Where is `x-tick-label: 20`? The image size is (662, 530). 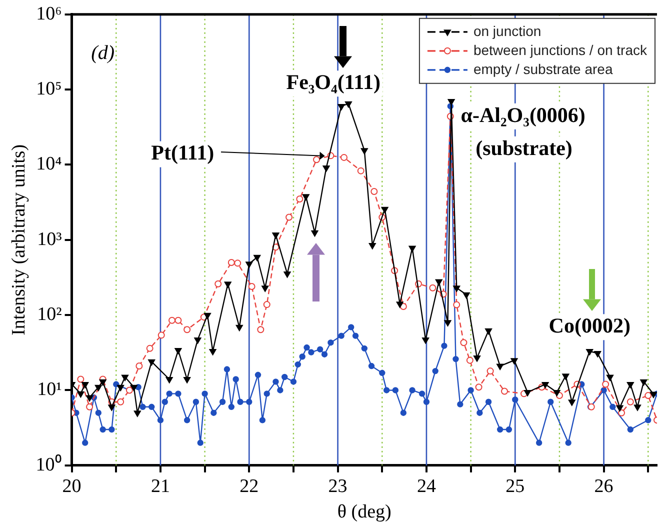 x-tick-label: 20 is located at coordinates (72, 486).